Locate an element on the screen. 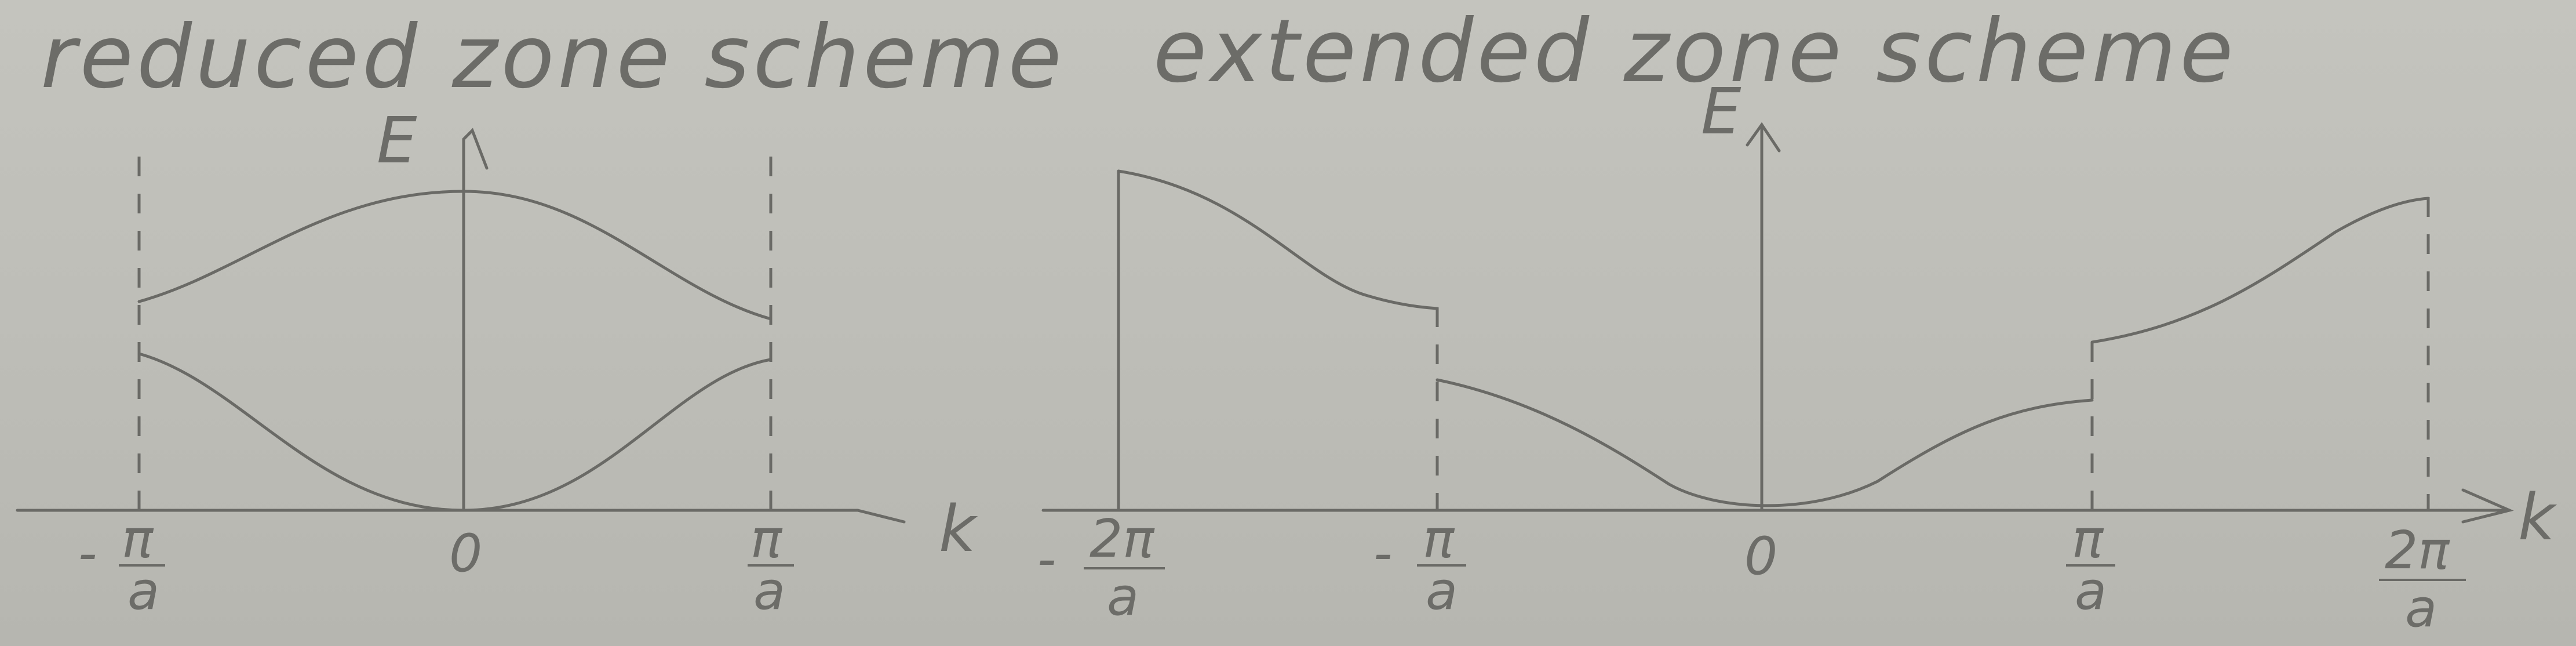  reduced-title: reduced zone scheme is located at coordinates (553, 57).